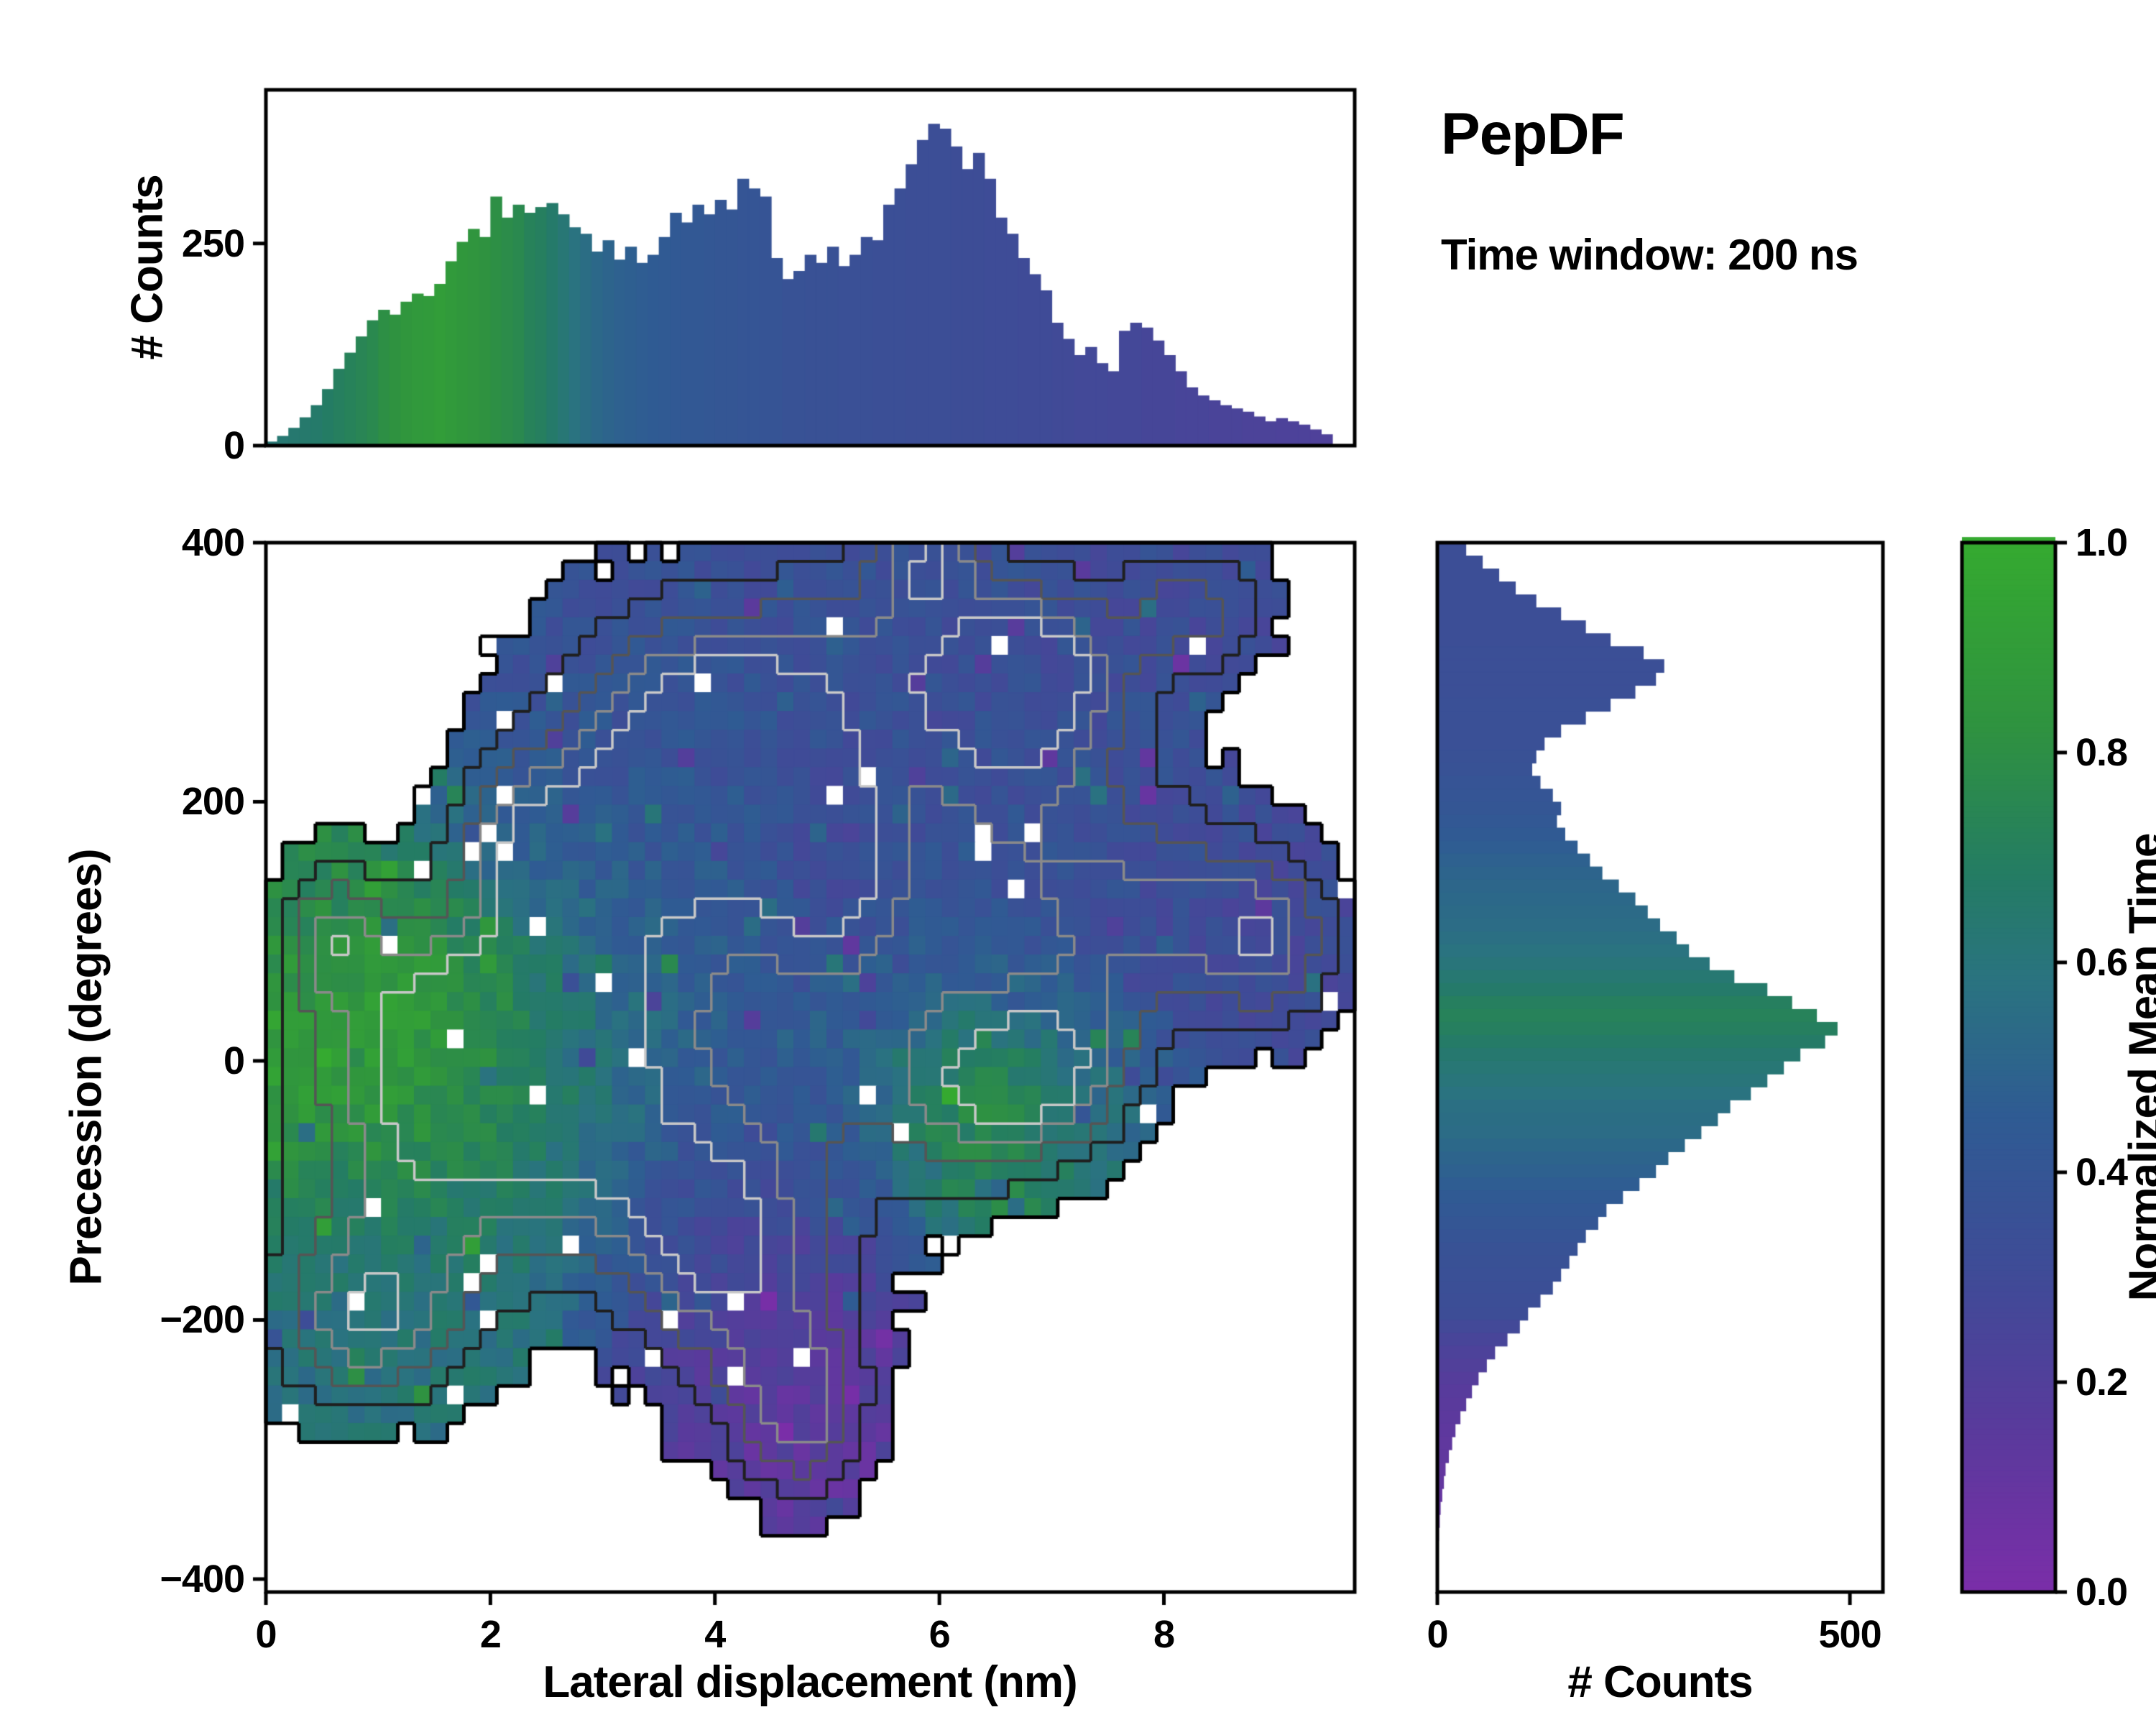 The height and width of the screenshot is (1725, 2156). I want to click on tick-label: 0.6, so click(2102, 962).